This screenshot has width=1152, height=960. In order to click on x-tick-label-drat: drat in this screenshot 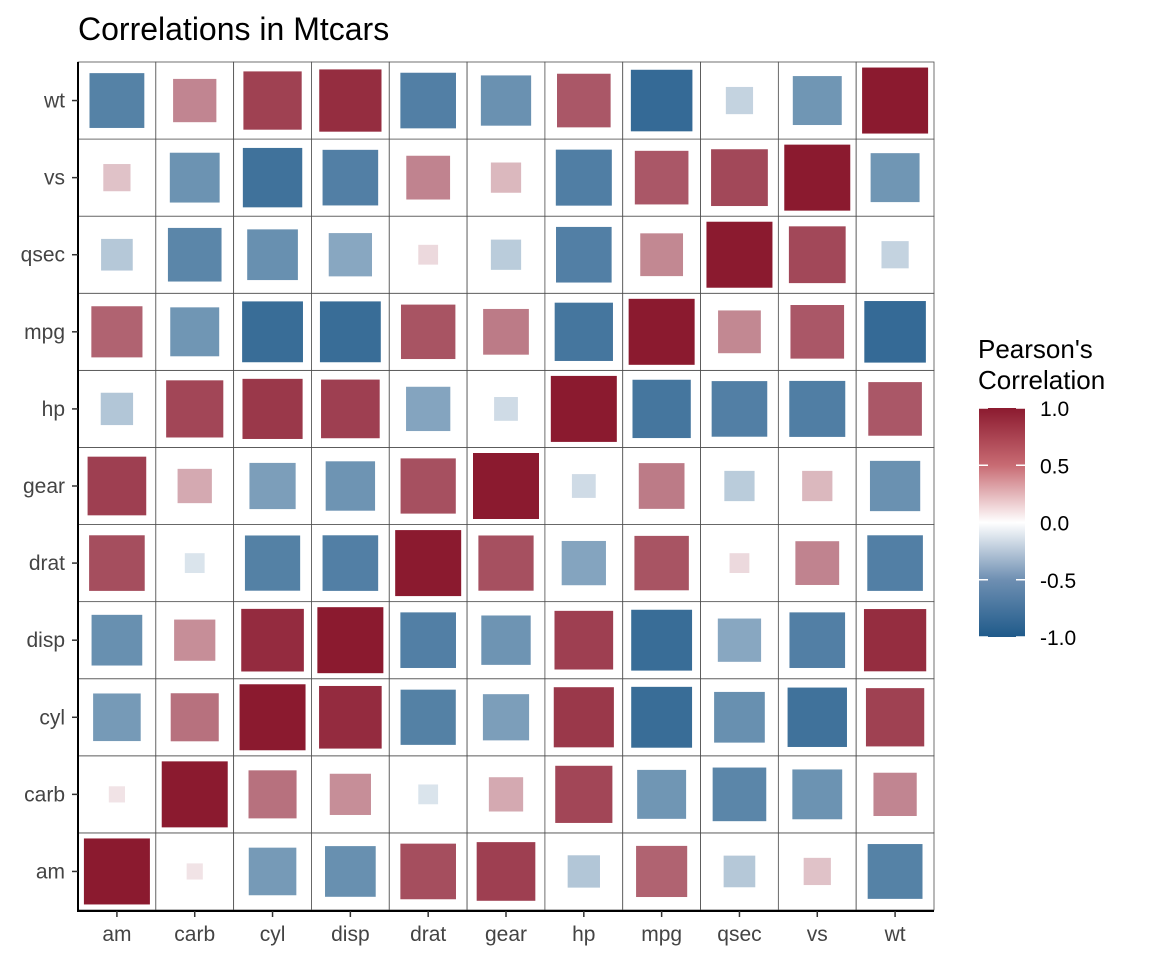, I will do `click(428, 934)`.